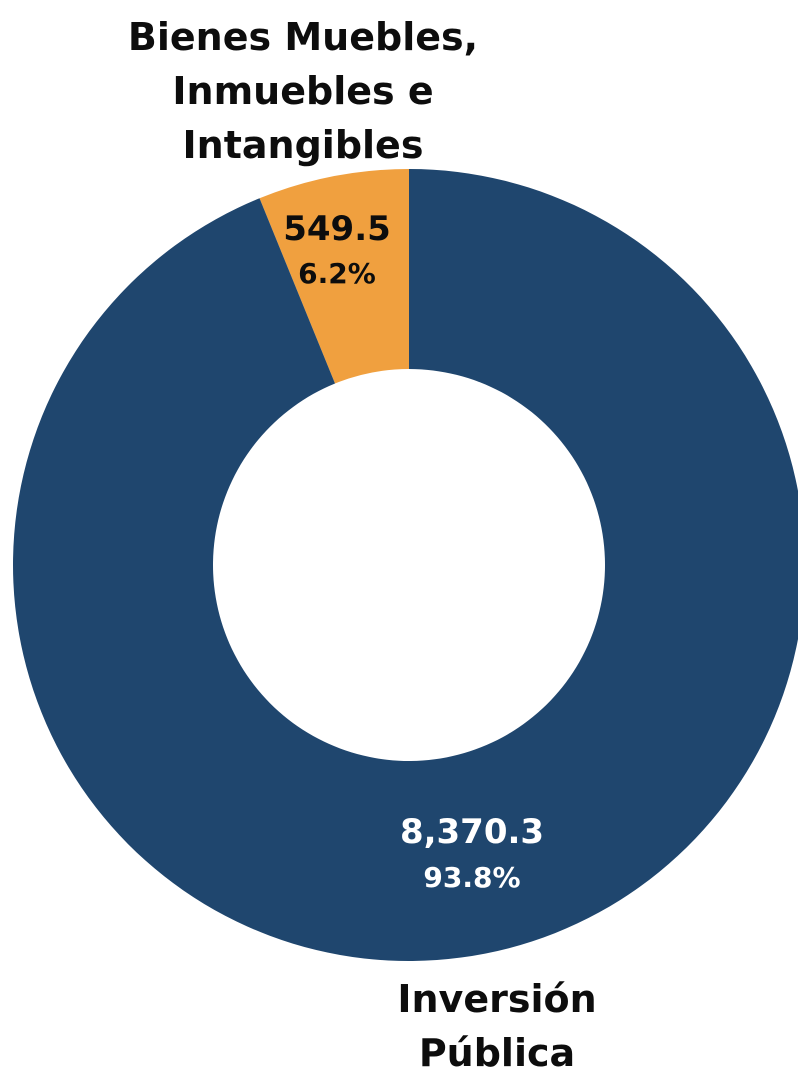 The height and width of the screenshot is (1071, 798). Describe the element at coordinates (302, 91) in the screenshot. I see `category-label-bienes-muebles: Inmuebles e` at that location.